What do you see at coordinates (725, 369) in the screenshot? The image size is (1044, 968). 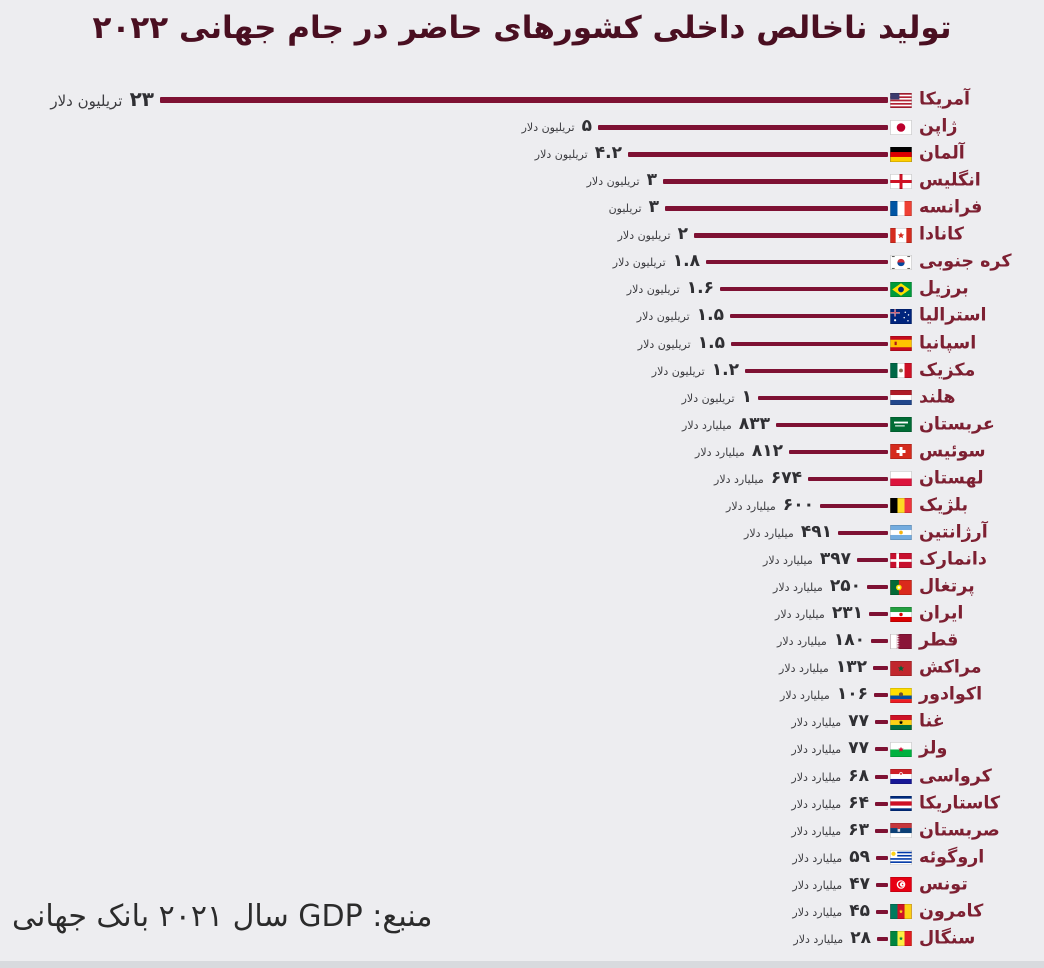 I see `value-number: ۱.۲` at bounding box center [725, 369].